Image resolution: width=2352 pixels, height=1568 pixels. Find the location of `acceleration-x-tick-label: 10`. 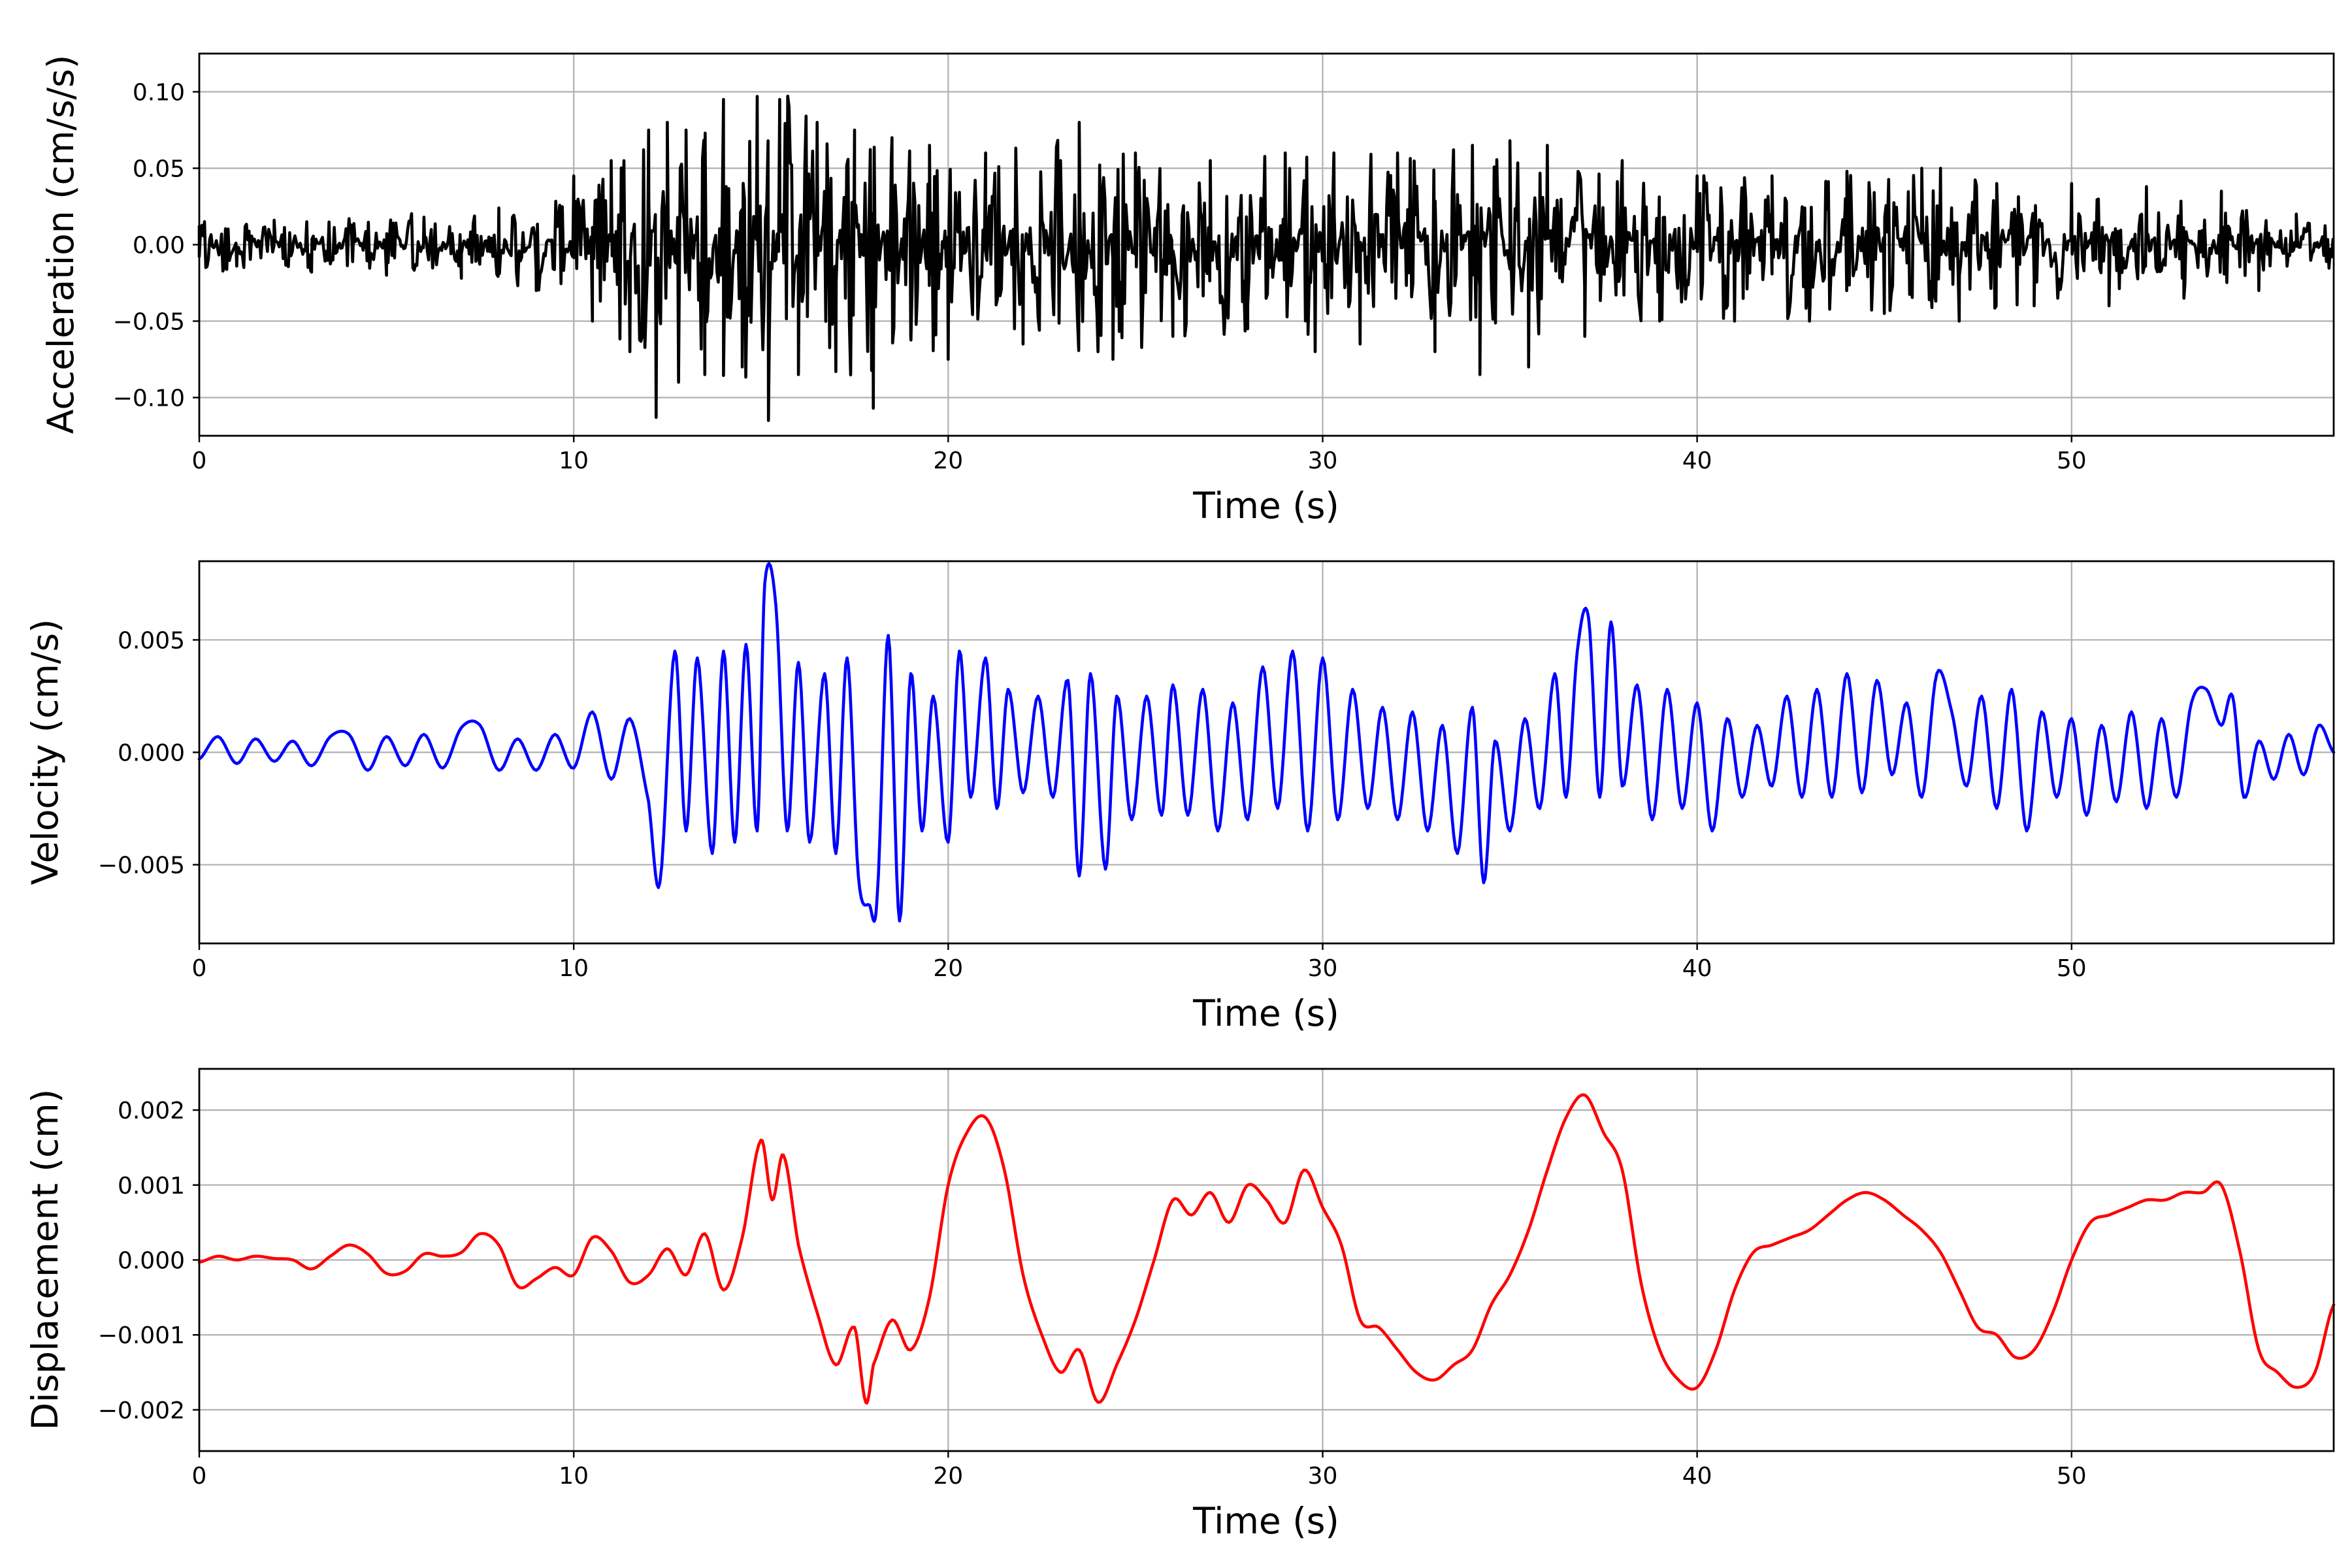

acceleration-x-tick-label: 10 is located at coordinates (574, 461).